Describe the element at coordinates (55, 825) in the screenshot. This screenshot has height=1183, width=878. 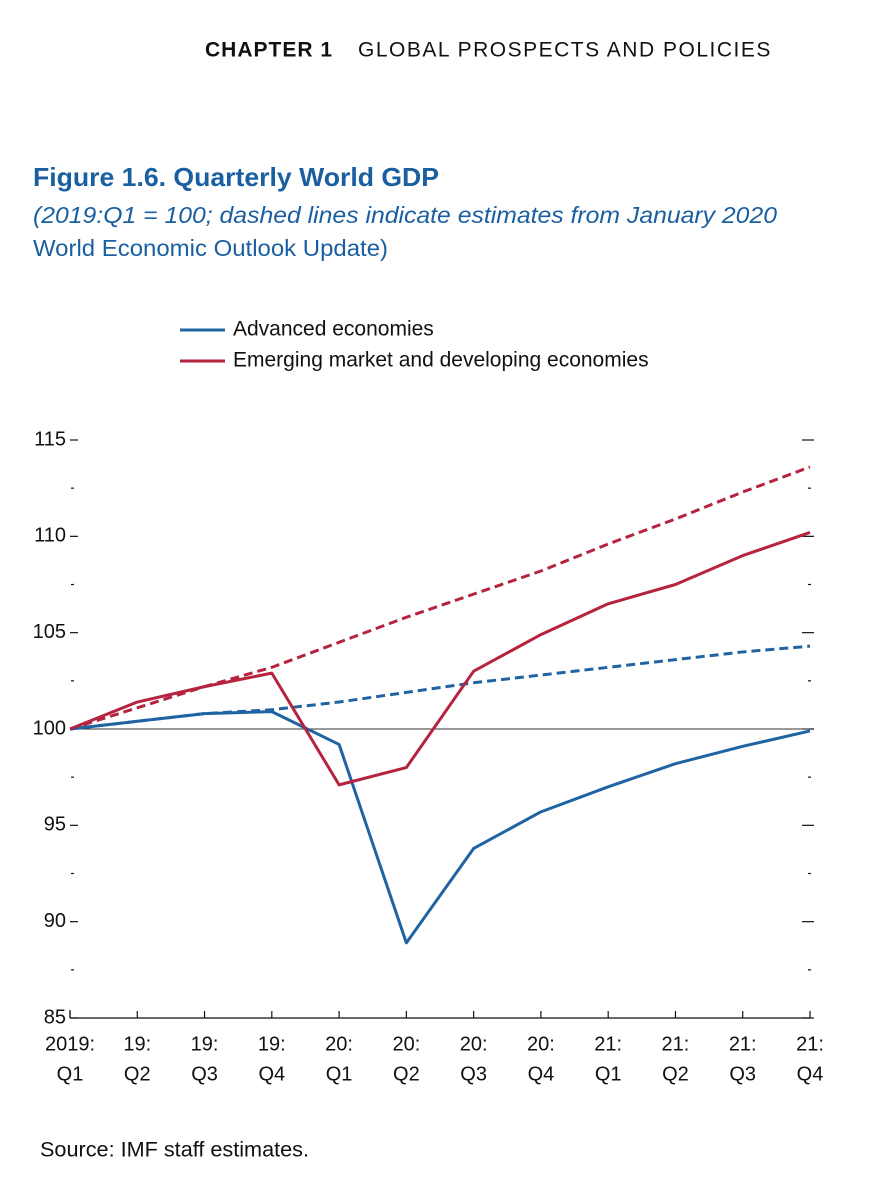
I see `y-tick-label: 95` at that location.